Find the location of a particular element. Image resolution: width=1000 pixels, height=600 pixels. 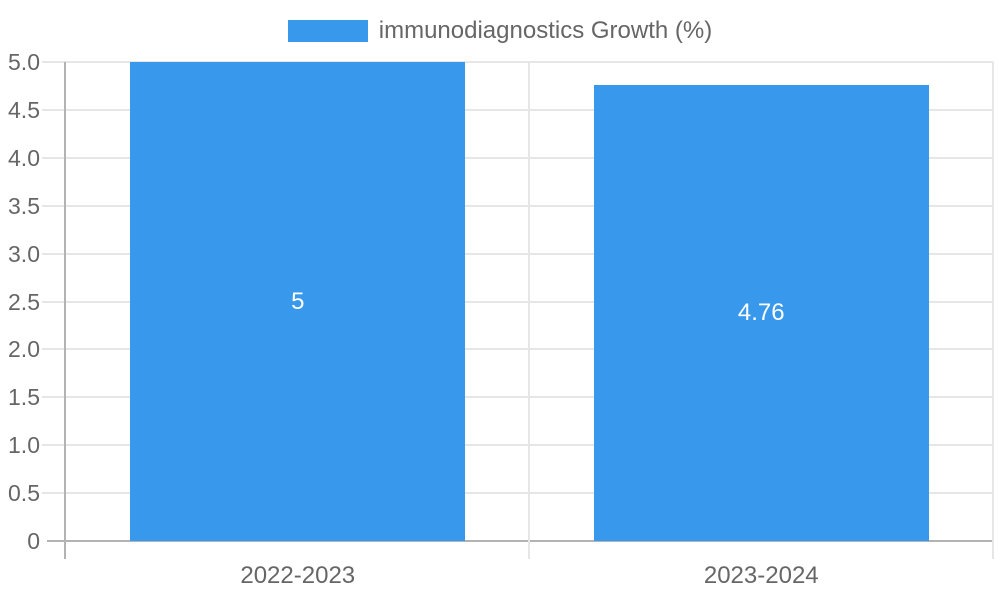

y-axis-line is located at coordinates (65, 310).